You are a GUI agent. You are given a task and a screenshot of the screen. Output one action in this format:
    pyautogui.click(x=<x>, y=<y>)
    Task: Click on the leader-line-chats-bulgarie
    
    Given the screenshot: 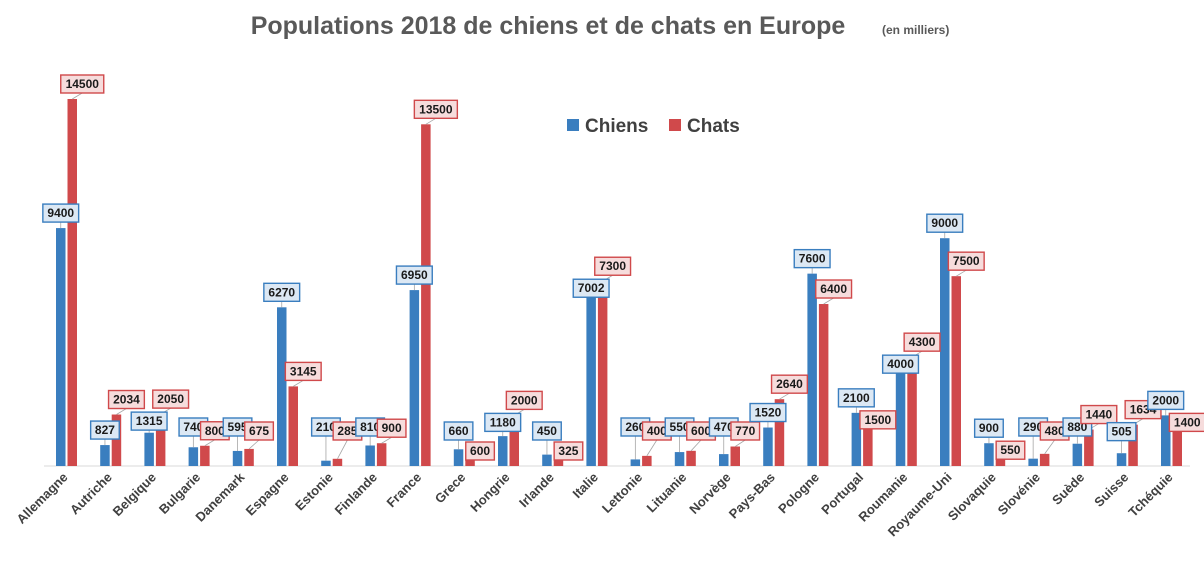 What is the action you would take?
    pyautogui.click(x=210, y=443)
    